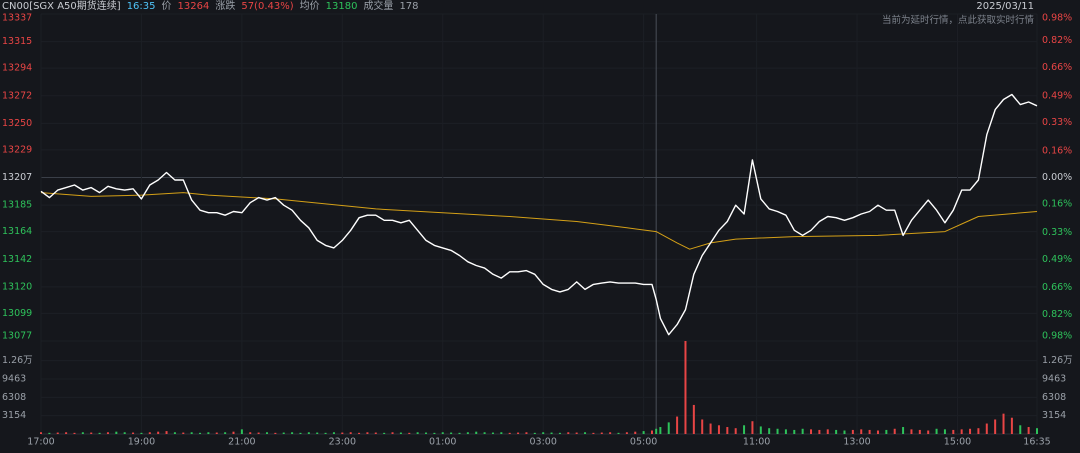 This screenshot has height=453, width=1080. What do you see at coordinates (756, 442) in the screenshot?
I see `x-tick-label: 11:00` at bounding box center [756, 442].